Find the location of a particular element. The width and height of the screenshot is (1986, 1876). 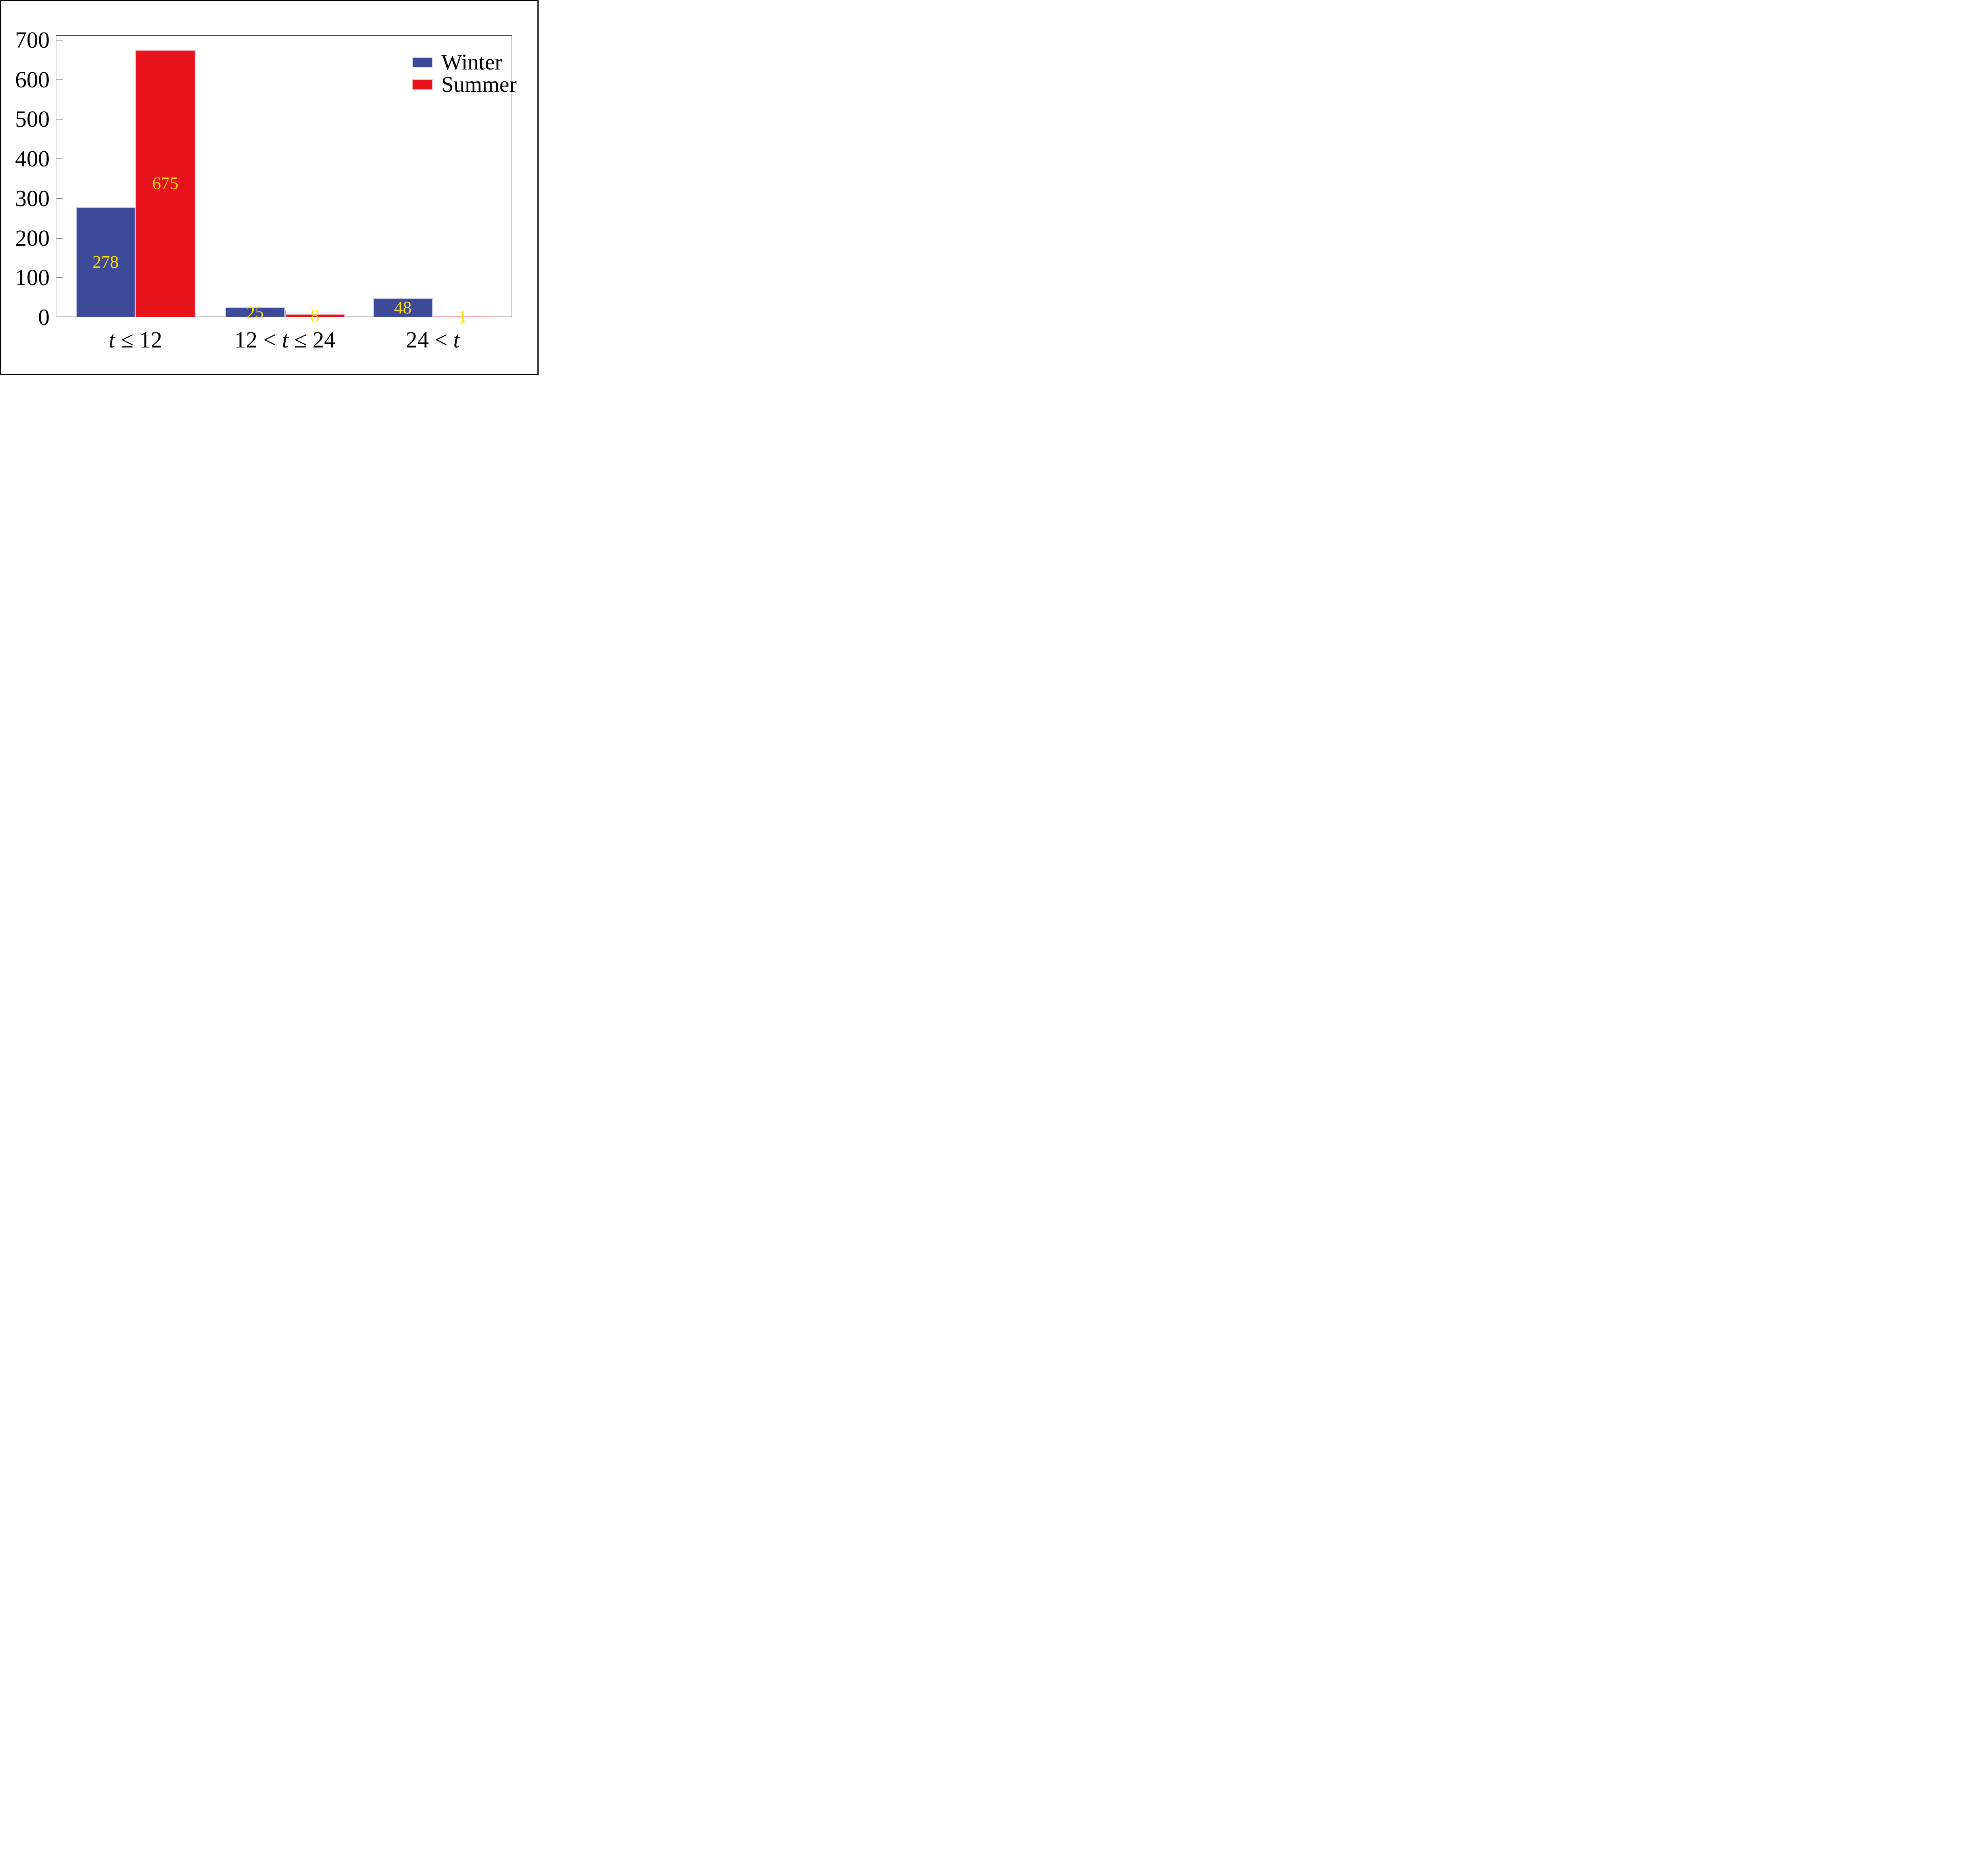

legend-swatch-summer-icon is located at coordinates (422, 84).